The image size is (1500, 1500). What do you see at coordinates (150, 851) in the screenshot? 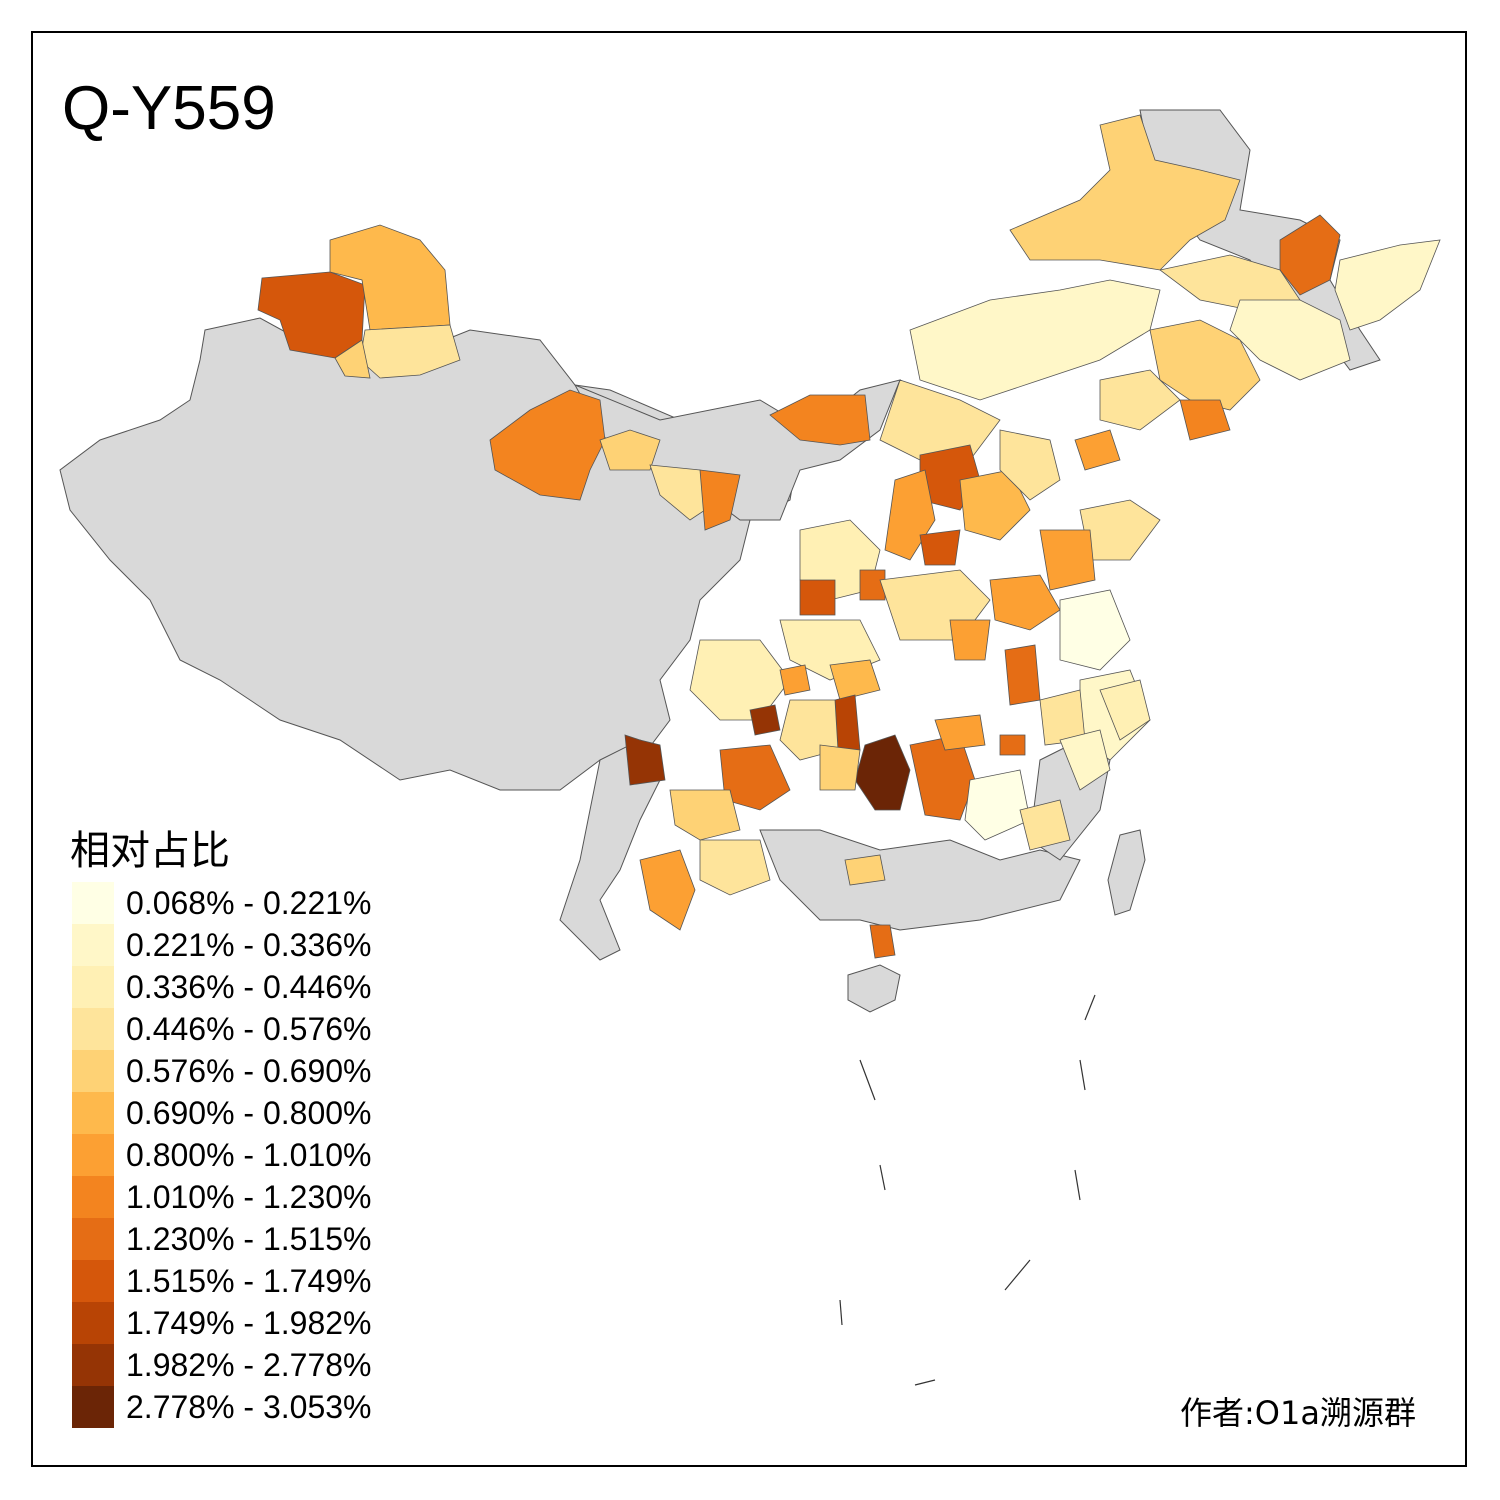
I see `legend-title: 相对占比` at bounding box center [150, 851].